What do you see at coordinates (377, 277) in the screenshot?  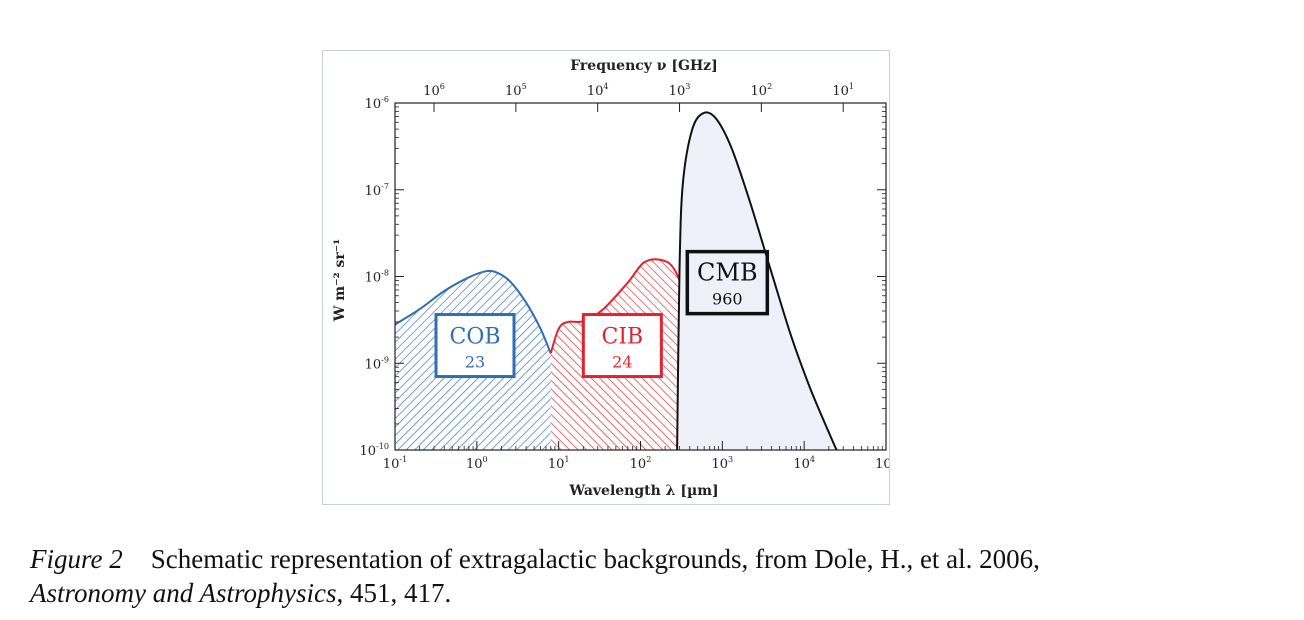 I see `y-tick-label: 10⁻⁸` at bounding box center [377, 277].